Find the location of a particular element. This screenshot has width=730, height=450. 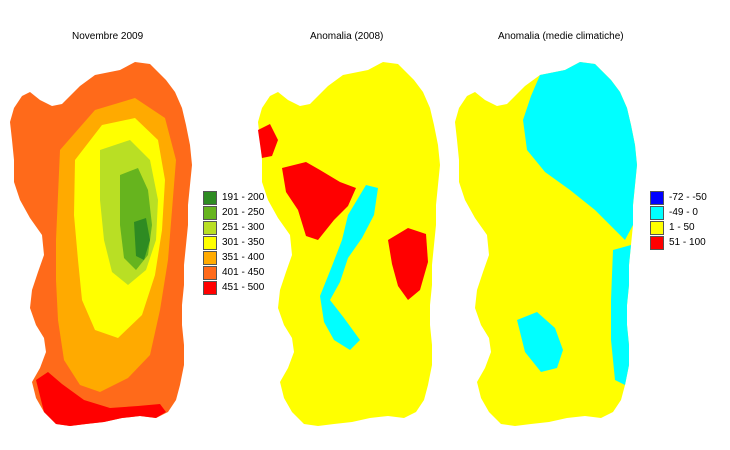

map-title-november-2009: Novembre 2009 is located at coordinates (108, 36).